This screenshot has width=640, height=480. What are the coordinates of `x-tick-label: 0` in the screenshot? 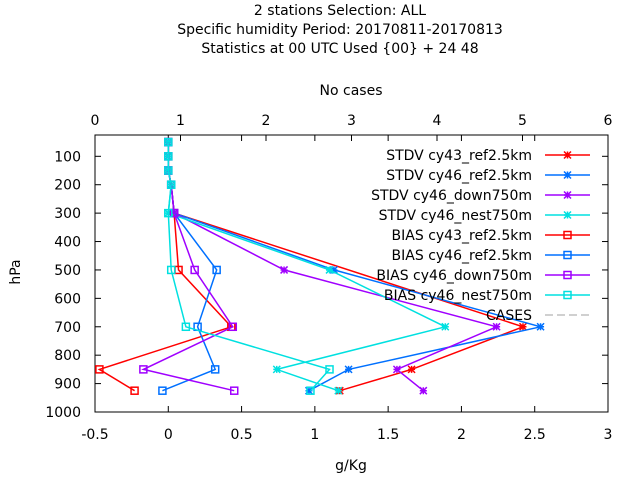 It's located at (168, 435).